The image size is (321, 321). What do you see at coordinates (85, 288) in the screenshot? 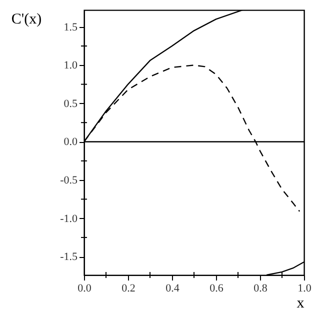
I see `x-tick-label: 0.0` at bounding box center [85, 288].